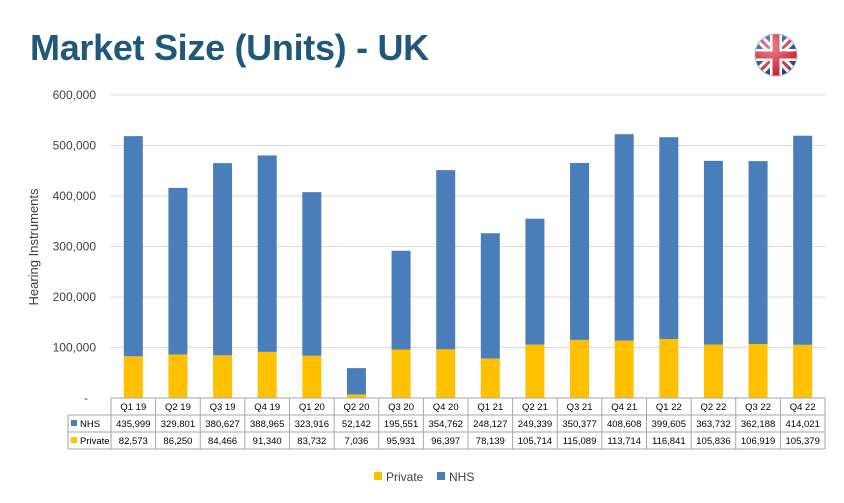  Describe the element at coordinates (405, 477) in the screenshot. I see `legend-label: Private` at that location.